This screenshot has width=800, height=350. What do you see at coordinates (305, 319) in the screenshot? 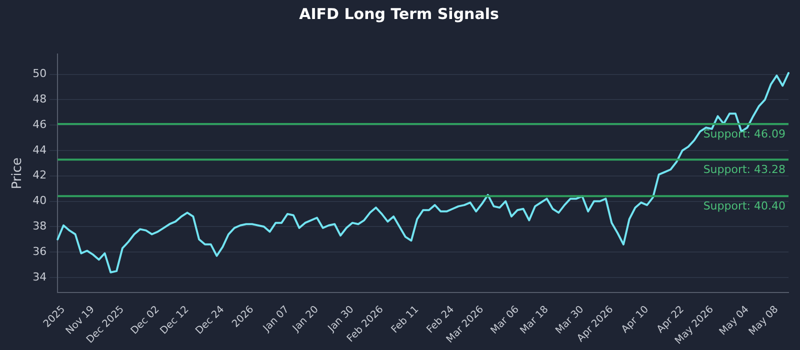
I see `x-tick-label: Jan 20` at bounding box center [305, 319].